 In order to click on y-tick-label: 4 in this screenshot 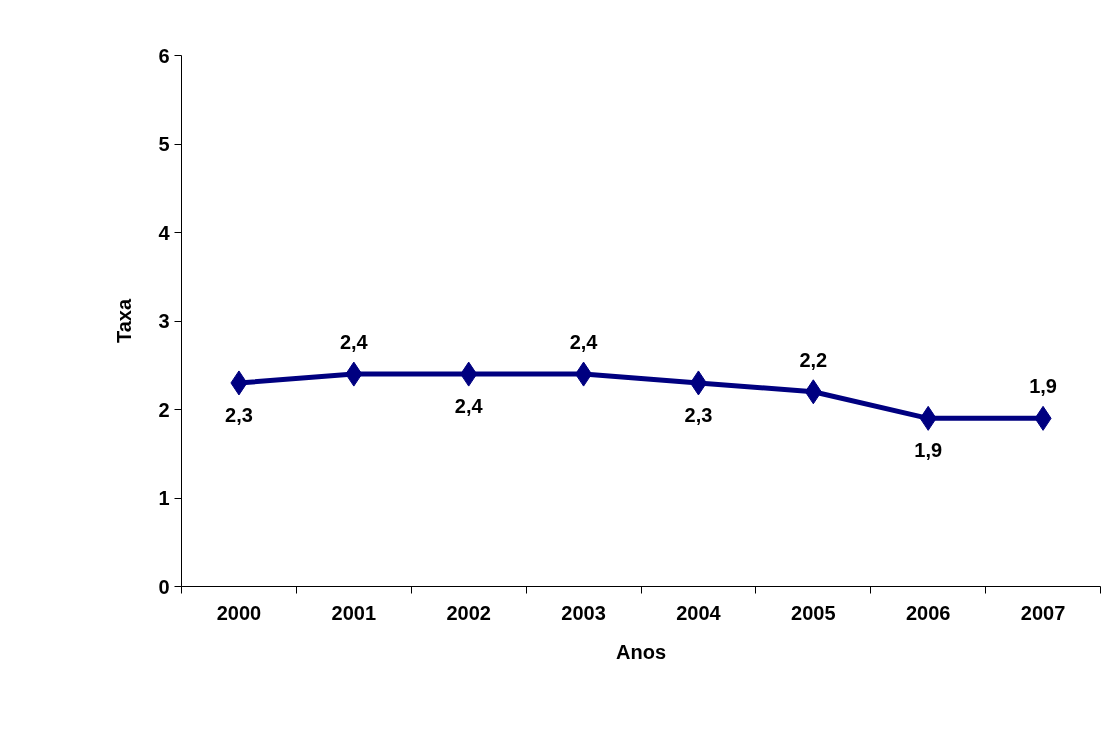, I will do `click(164, 232)`.